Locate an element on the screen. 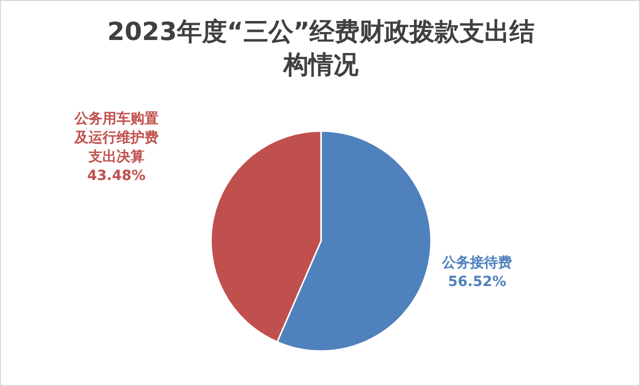  chart-title: 2023年度“三公”经费财政拨款支出结构情况 is located at coordinates (321, 48).